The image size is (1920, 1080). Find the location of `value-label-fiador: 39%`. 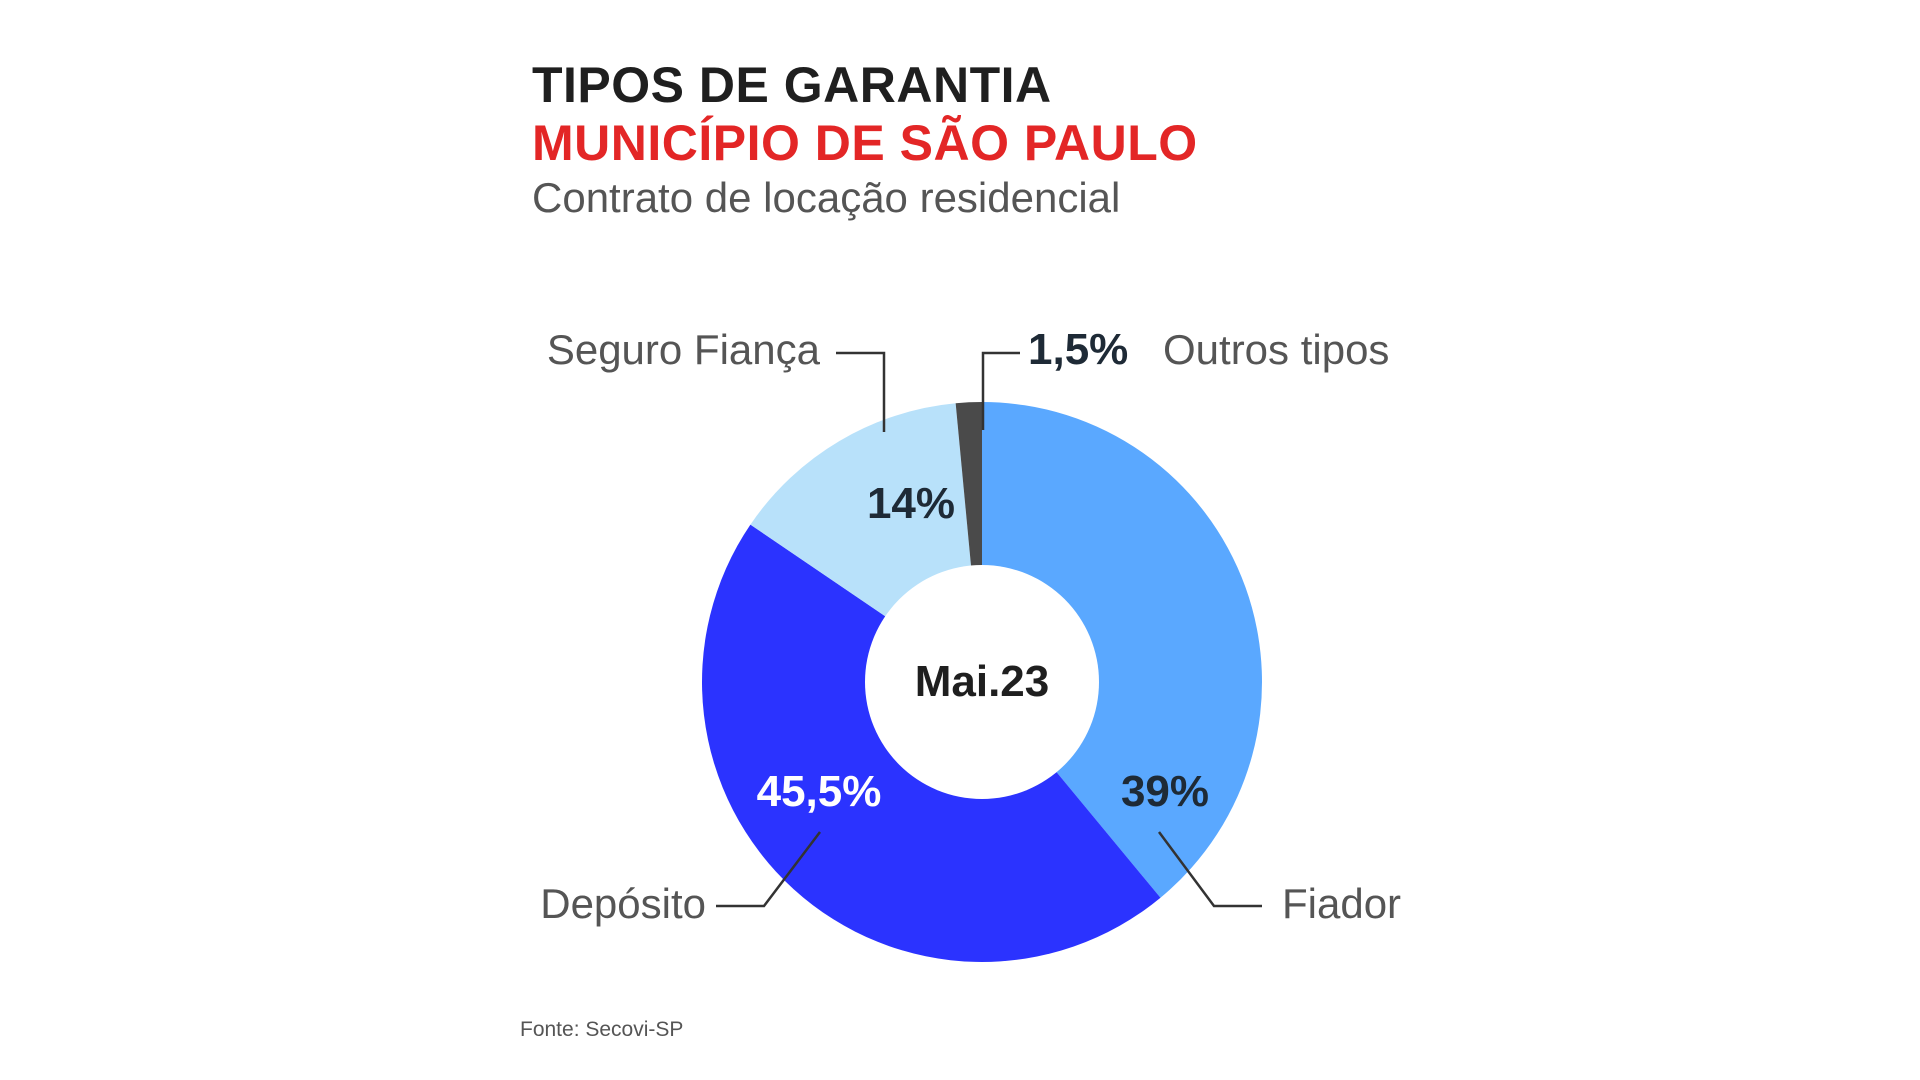

value-label-fiador: 39% is located at coordinates (1165, 791).